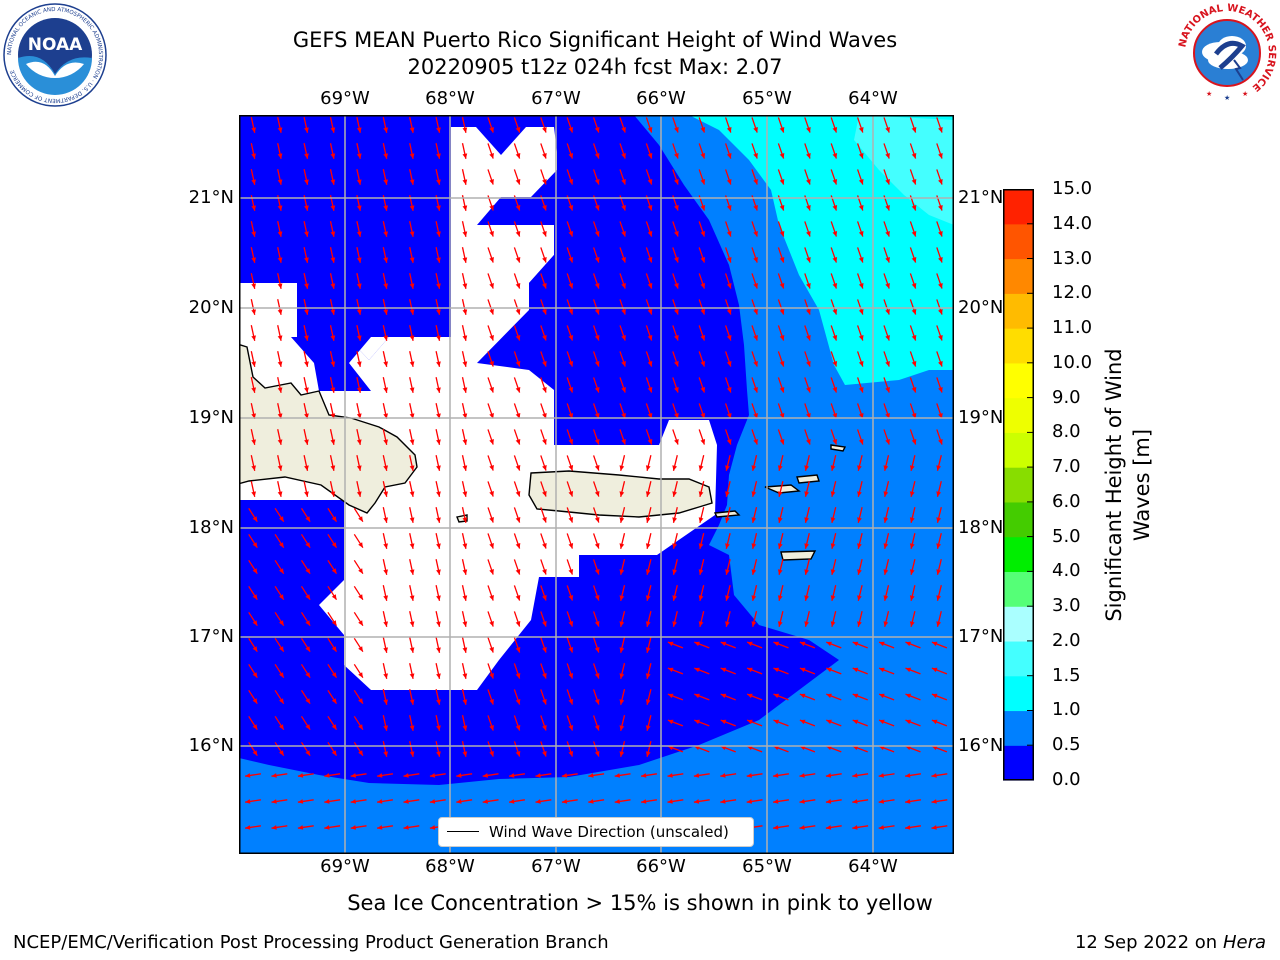 The height and width of the screenshot is (960, 1280). Describe the element at coordinates (981, 527) in the screenshot. I see `lat-right-tick-label: 18°N` at that location.